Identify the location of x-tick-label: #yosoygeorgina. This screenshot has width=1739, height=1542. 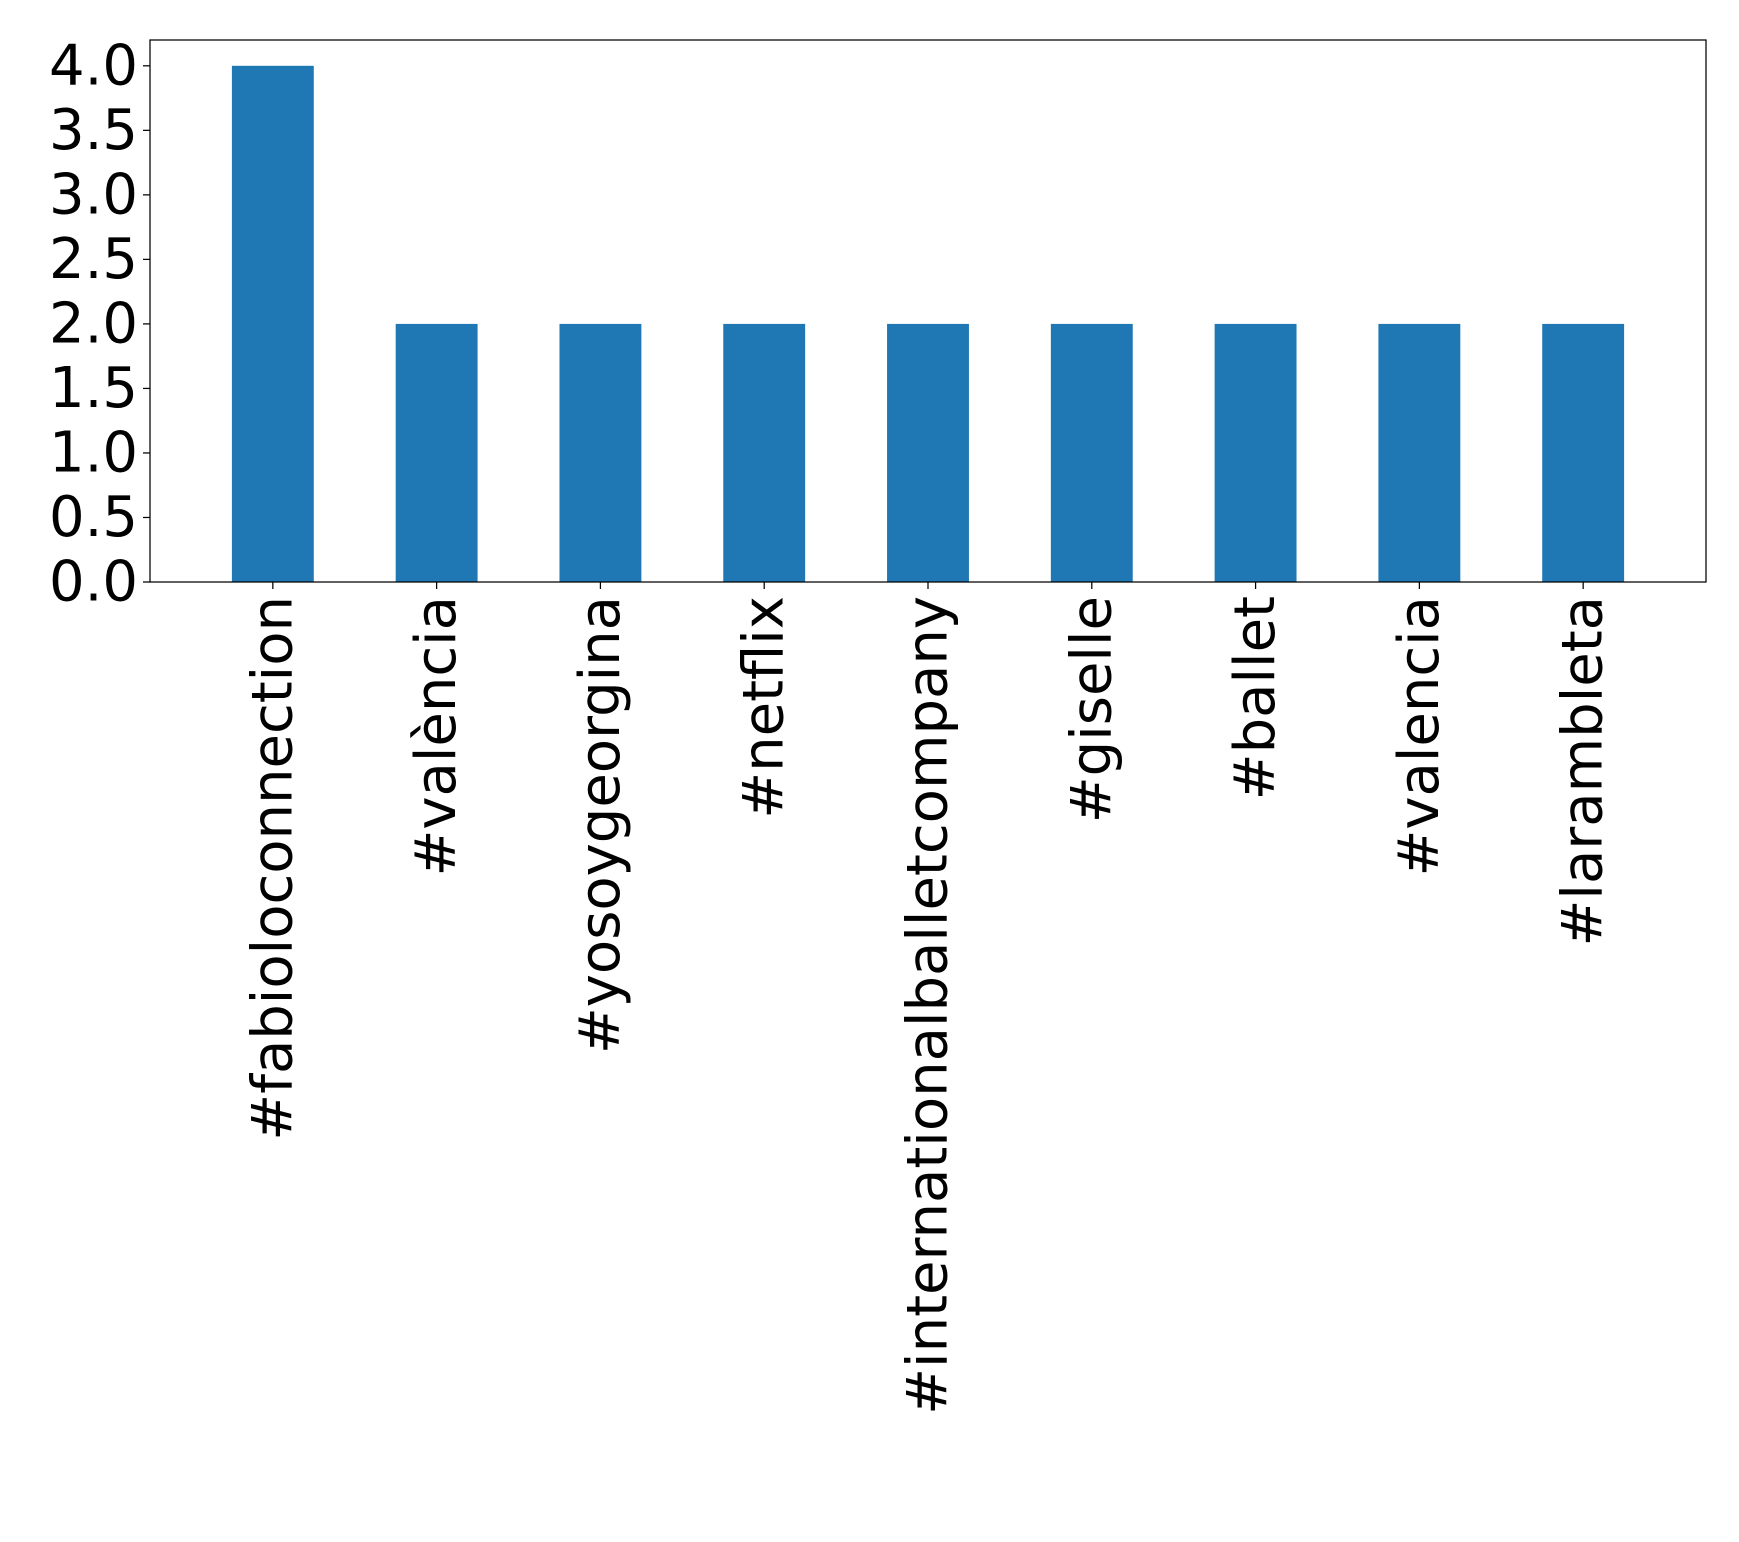
(600, 825).